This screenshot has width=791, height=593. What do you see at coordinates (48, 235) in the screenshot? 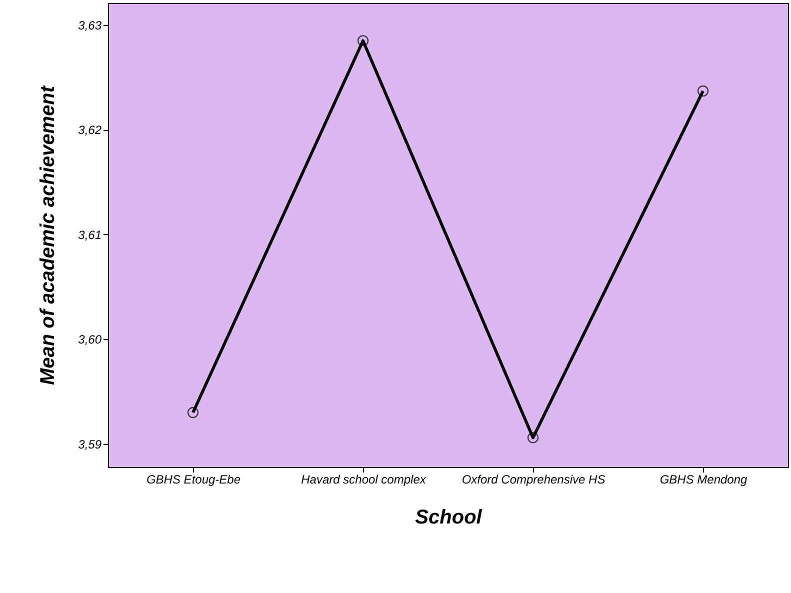
I see `y-axis-title: Mean of academic achievement` at bounding box center [48, 235].